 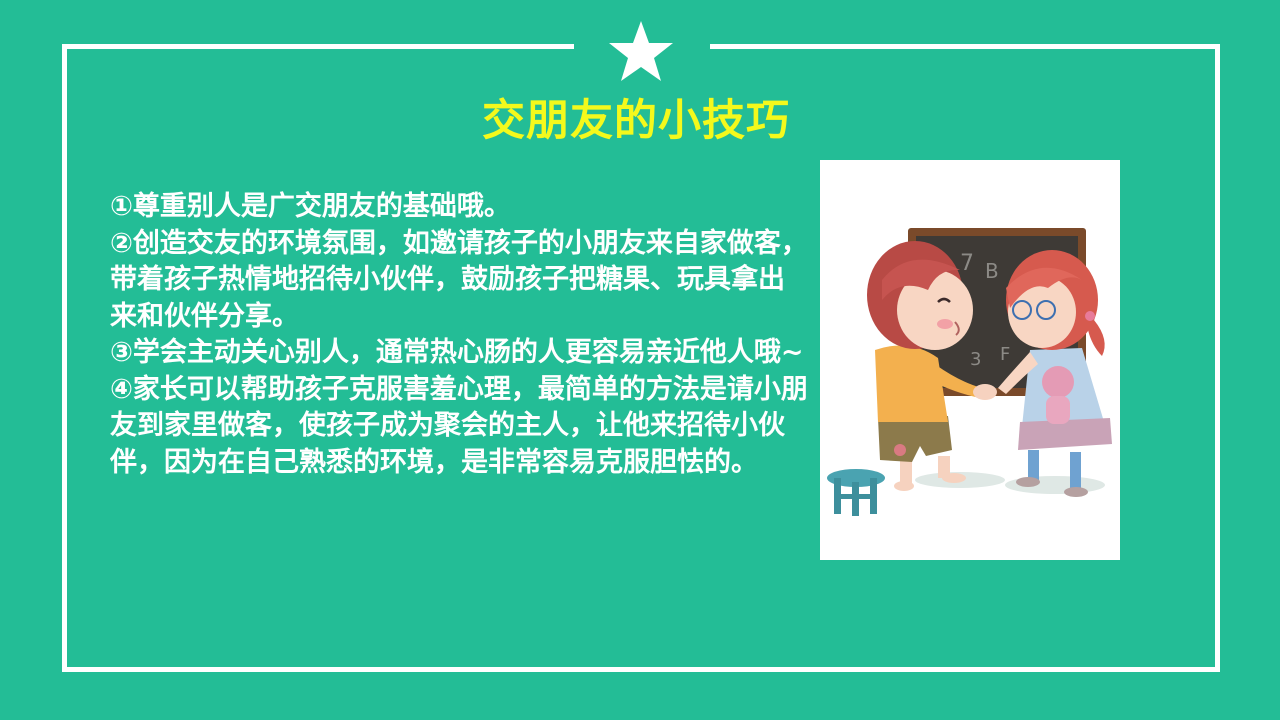 What do you see at coordinates (975, 359) in the screenshot?
I see `svg-text: 3` at bounding box center [975, 359].